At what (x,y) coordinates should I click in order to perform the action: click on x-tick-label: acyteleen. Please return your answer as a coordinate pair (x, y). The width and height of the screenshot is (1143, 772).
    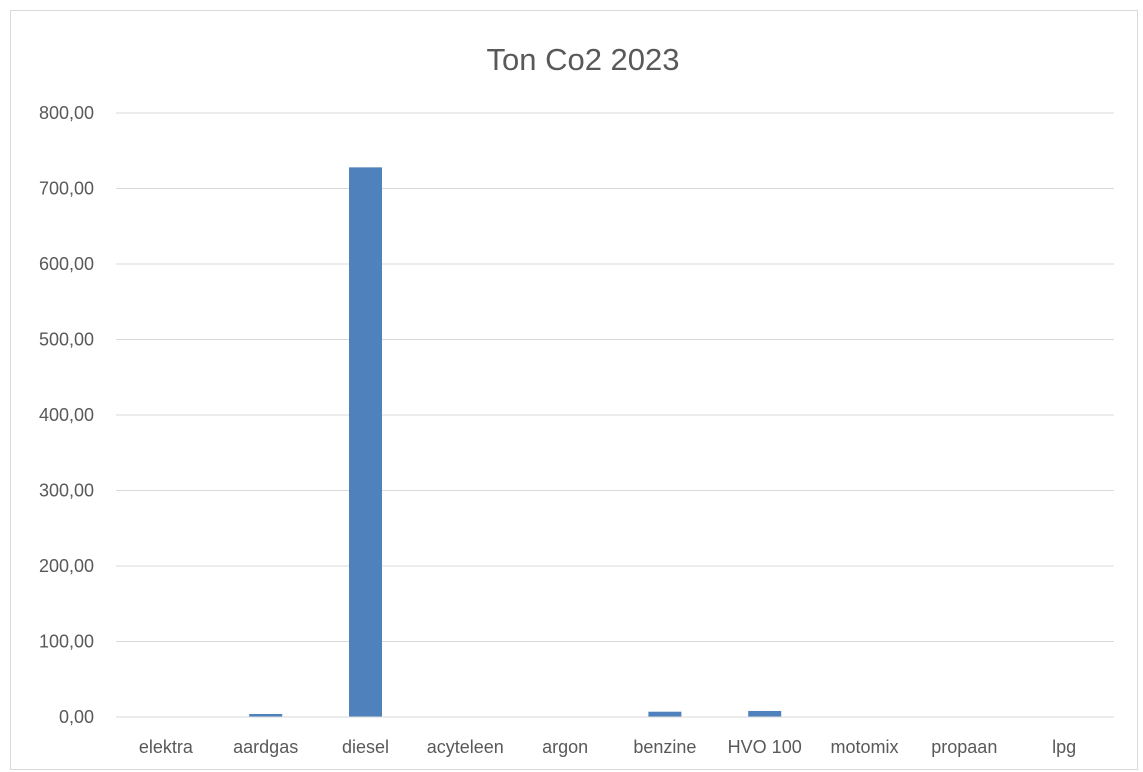
    Looking at the image, I should click on (465, 747).